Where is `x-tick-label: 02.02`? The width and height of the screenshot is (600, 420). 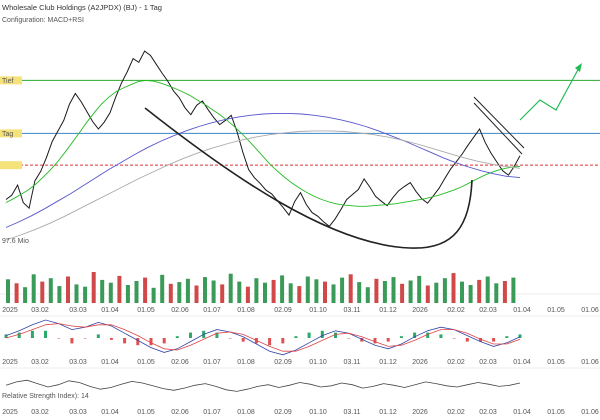 x-tick-label: 02.02 is located at coordinates (456, 412).